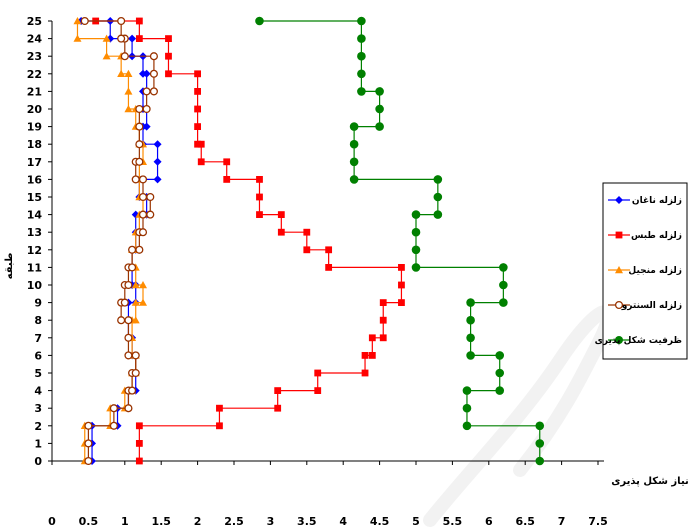 This screenshot has width=693, height=532. What do you see at coordinates (35, 179) in the screenshot?
I see `y-tick-label: 16` at bounding box center [35, 179].